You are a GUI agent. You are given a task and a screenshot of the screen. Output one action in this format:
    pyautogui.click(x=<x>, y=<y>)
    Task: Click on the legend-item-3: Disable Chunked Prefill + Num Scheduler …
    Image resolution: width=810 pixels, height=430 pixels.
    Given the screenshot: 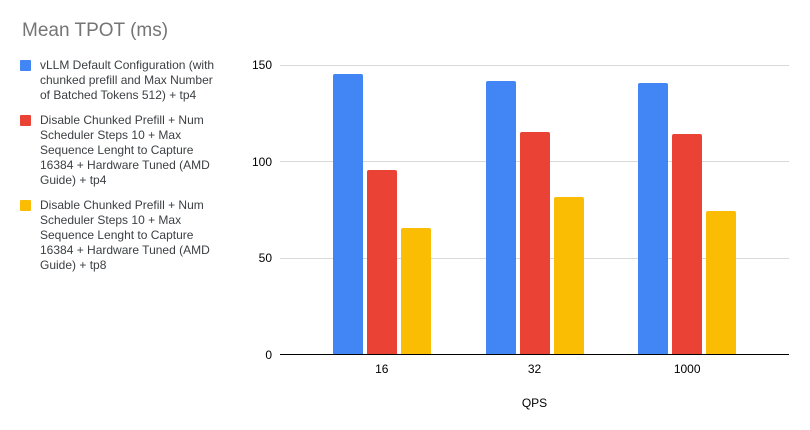 What is the action you would take?
    pyautogui.click(x=118, y=235)
    